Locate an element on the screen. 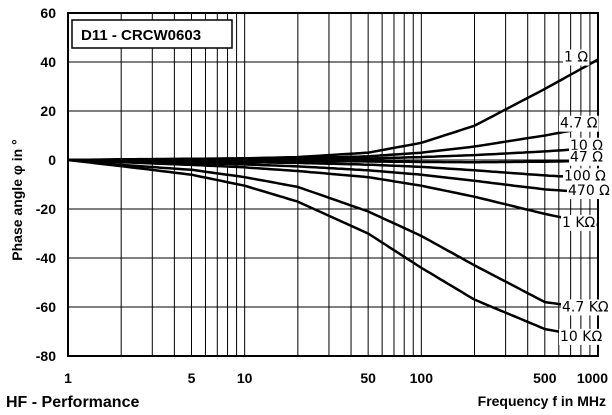 This screenshot has width=612, height=415. y-tick-label: 60 is located at coordinates (48, 13).